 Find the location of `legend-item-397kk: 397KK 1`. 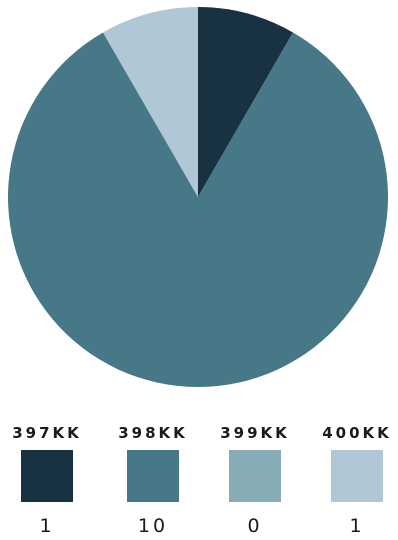

legend-item-397kk: 397KK 1 is located at coordinates (48, 479).